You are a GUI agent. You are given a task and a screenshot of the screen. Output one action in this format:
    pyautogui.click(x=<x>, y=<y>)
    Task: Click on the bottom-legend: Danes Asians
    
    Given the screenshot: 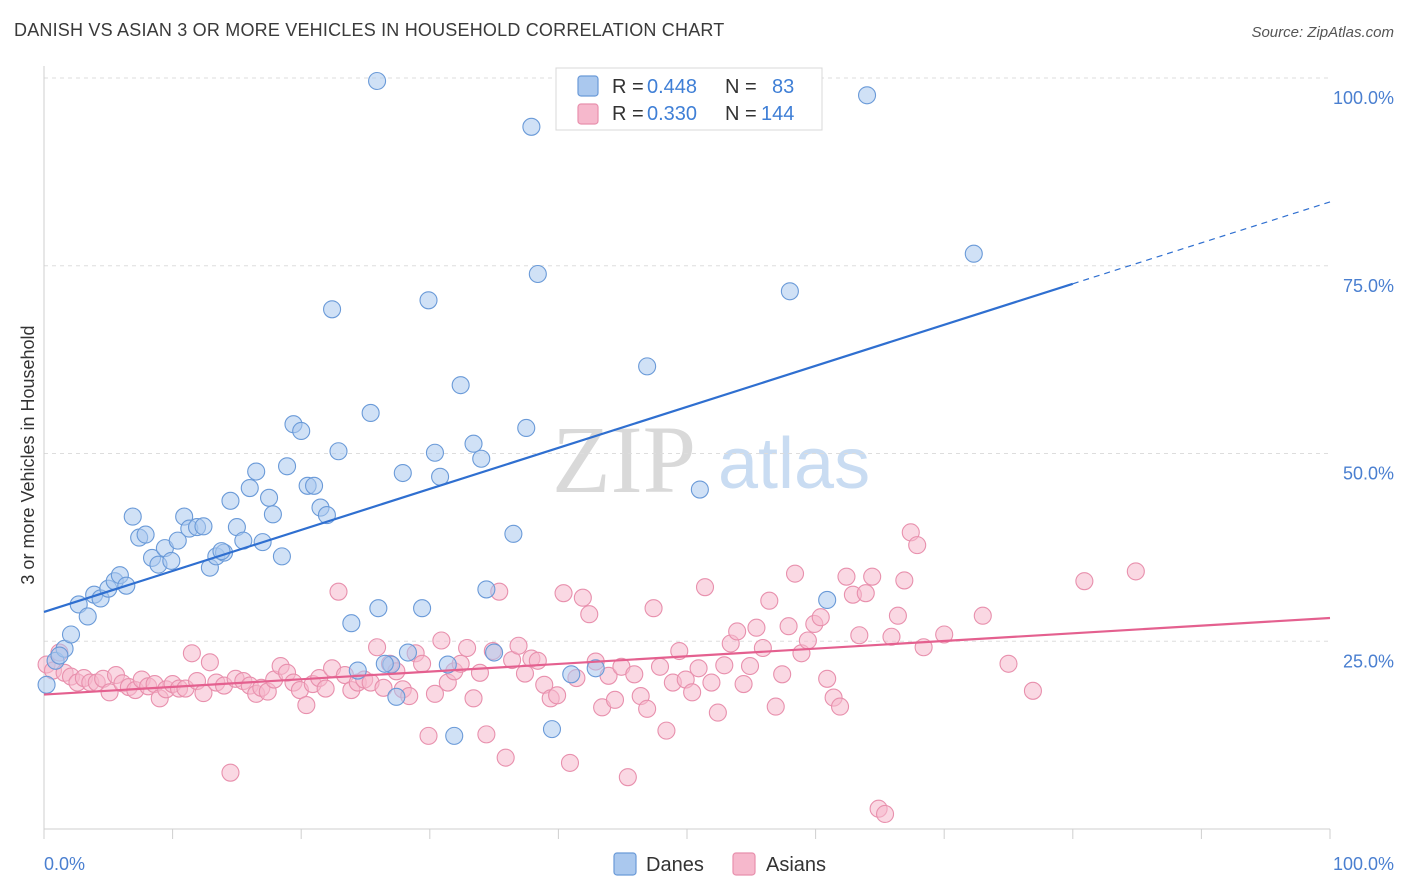 What is the action you would take?
    pyautogui.click(x=719, y=864)
    